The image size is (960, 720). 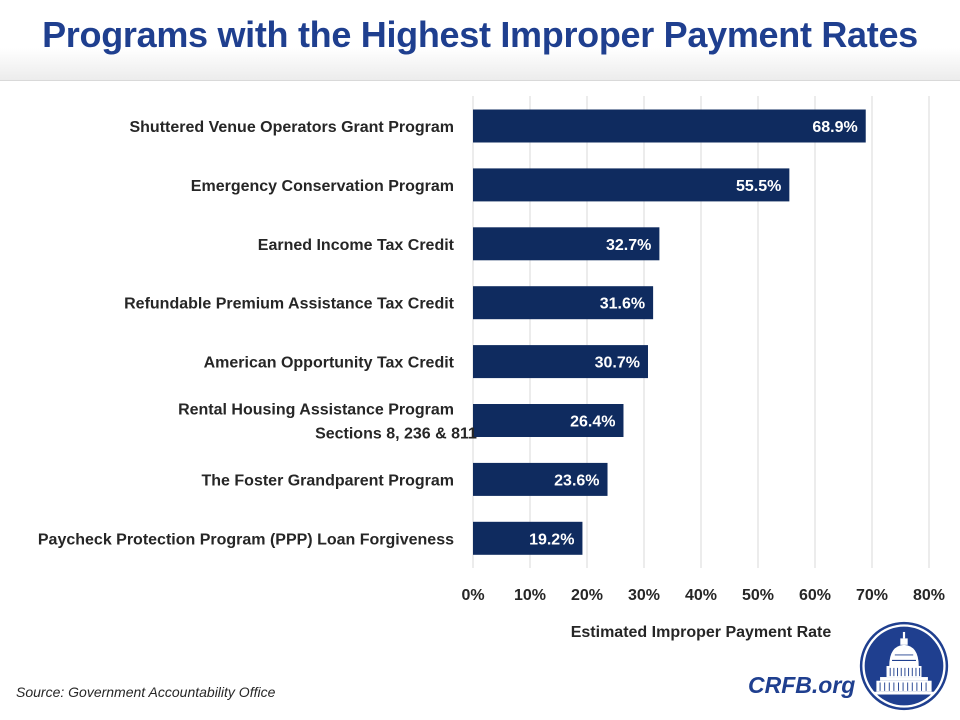 I want to click on category-label: Earned Income Tax Credit, so click(x=356, y=245).